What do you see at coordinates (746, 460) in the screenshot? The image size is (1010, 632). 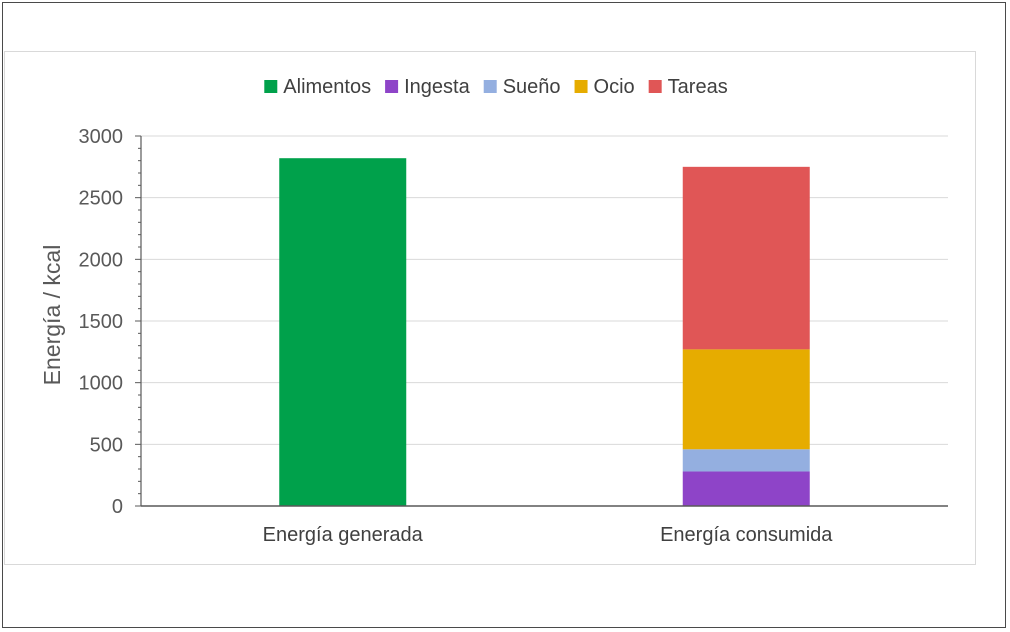 I see `bar-segment-sueño` at bounding box center [746, 460].